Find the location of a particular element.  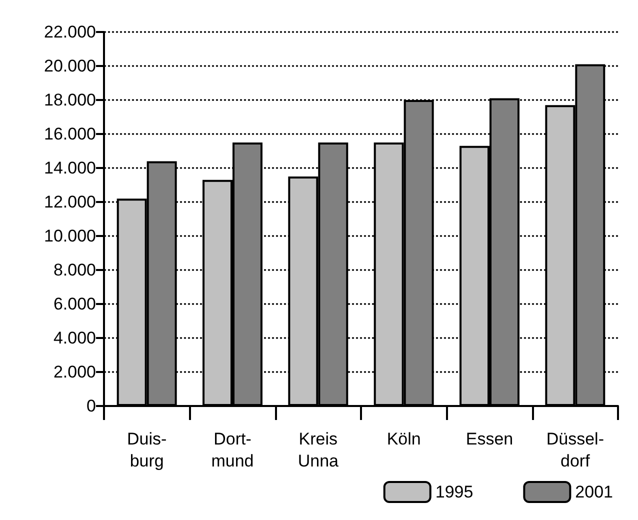

y-tick-label: 16.000 is located at coordinates (70, 134).